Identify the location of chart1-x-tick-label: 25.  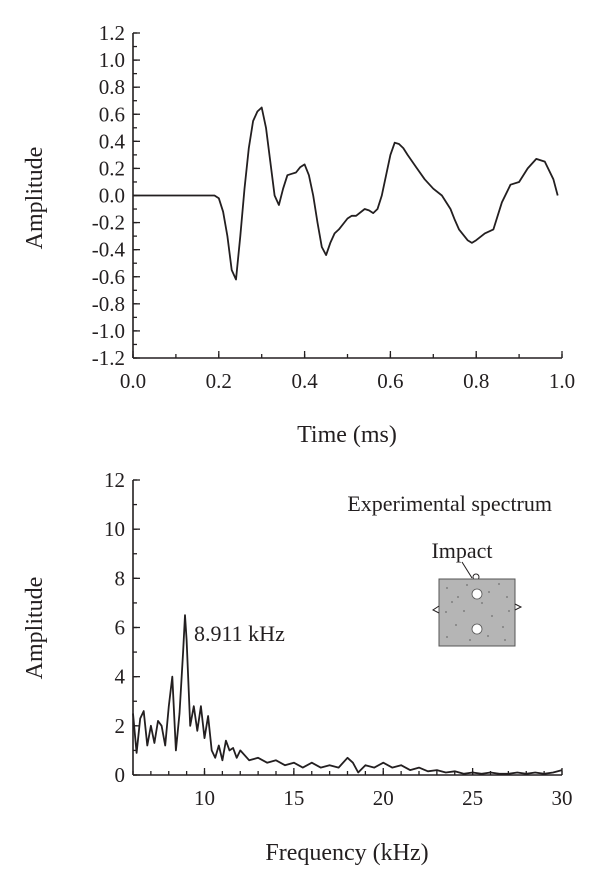
(472, 798).